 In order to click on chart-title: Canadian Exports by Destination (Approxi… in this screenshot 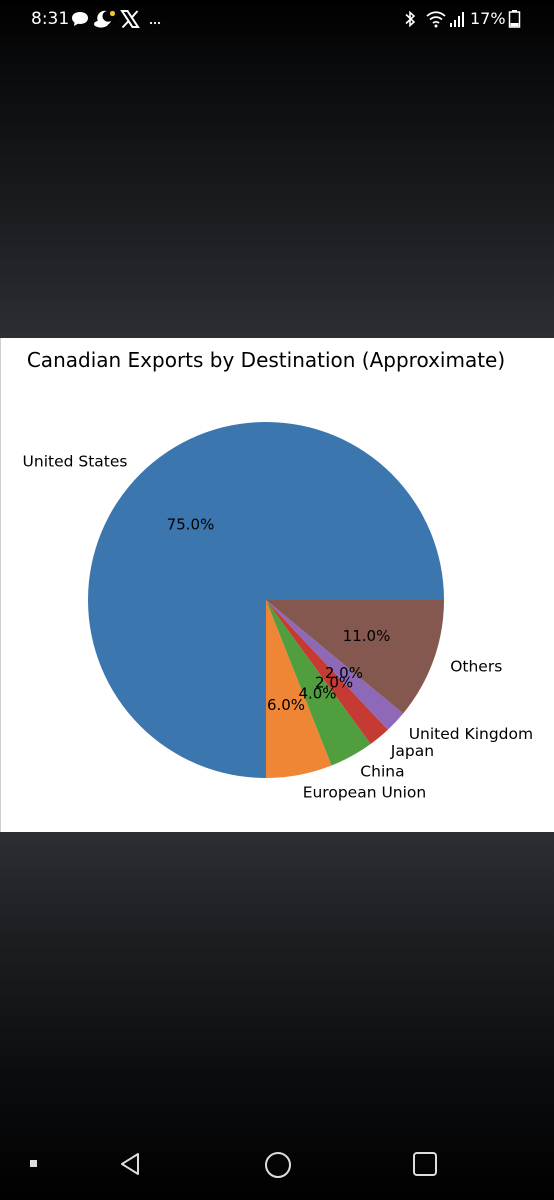, I will do `click(266, 360)`.